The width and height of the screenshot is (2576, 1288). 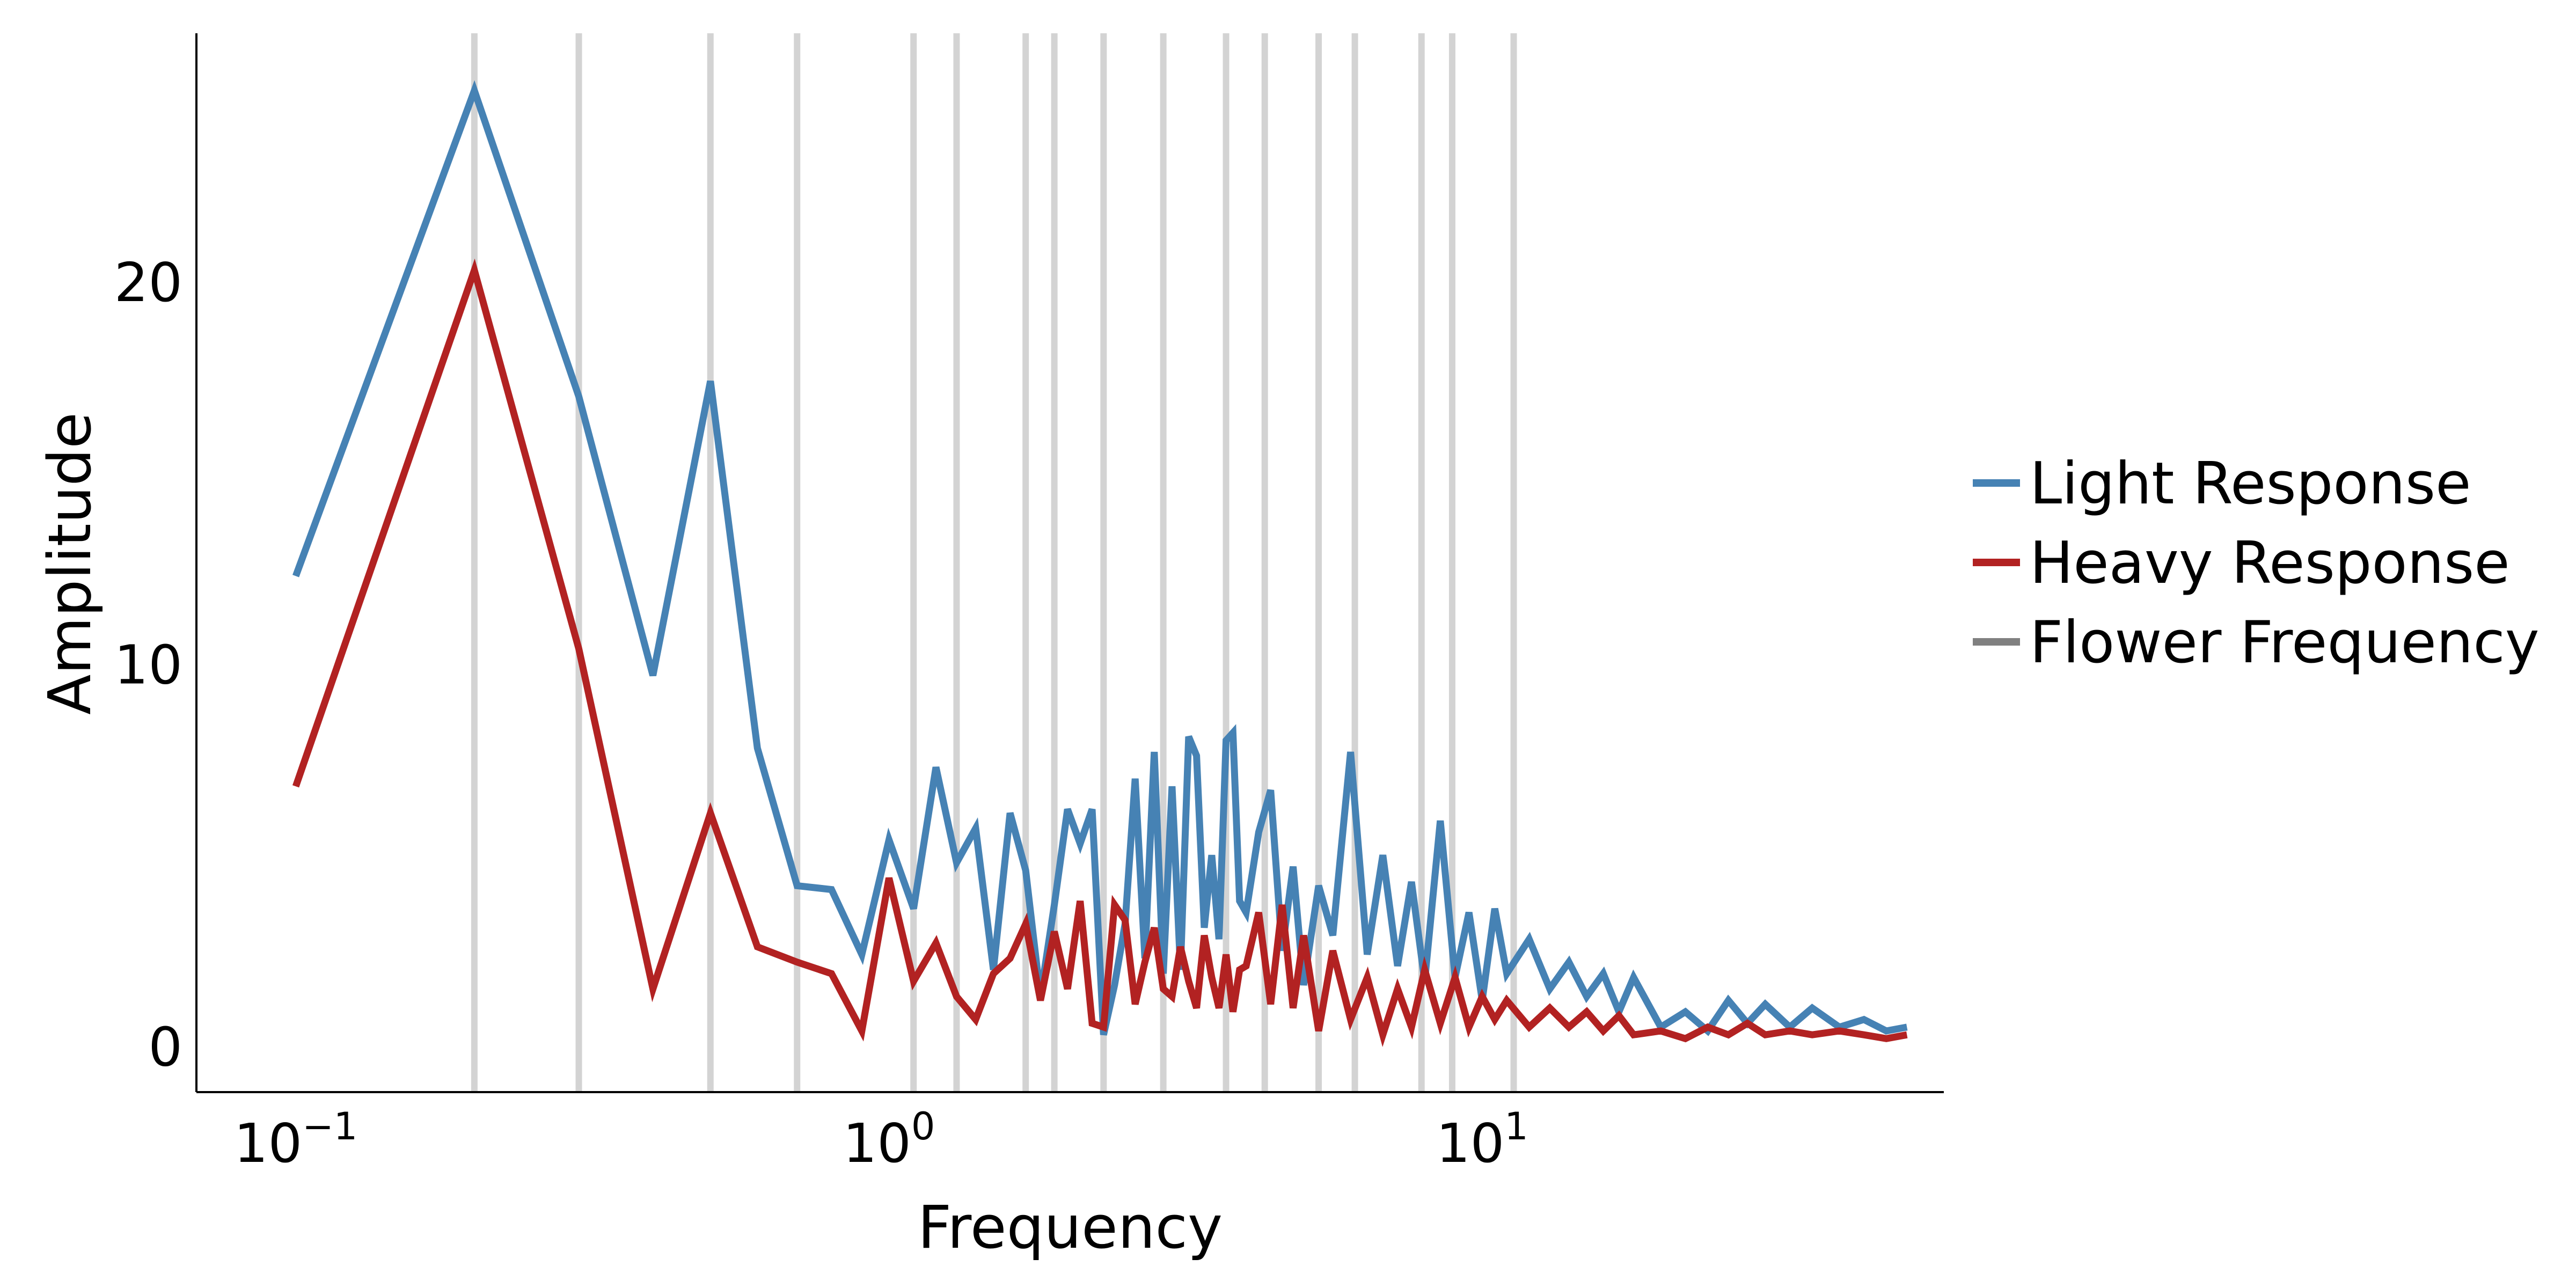 I want to click on y-tick-label: 10, so click(x=148, y=664).